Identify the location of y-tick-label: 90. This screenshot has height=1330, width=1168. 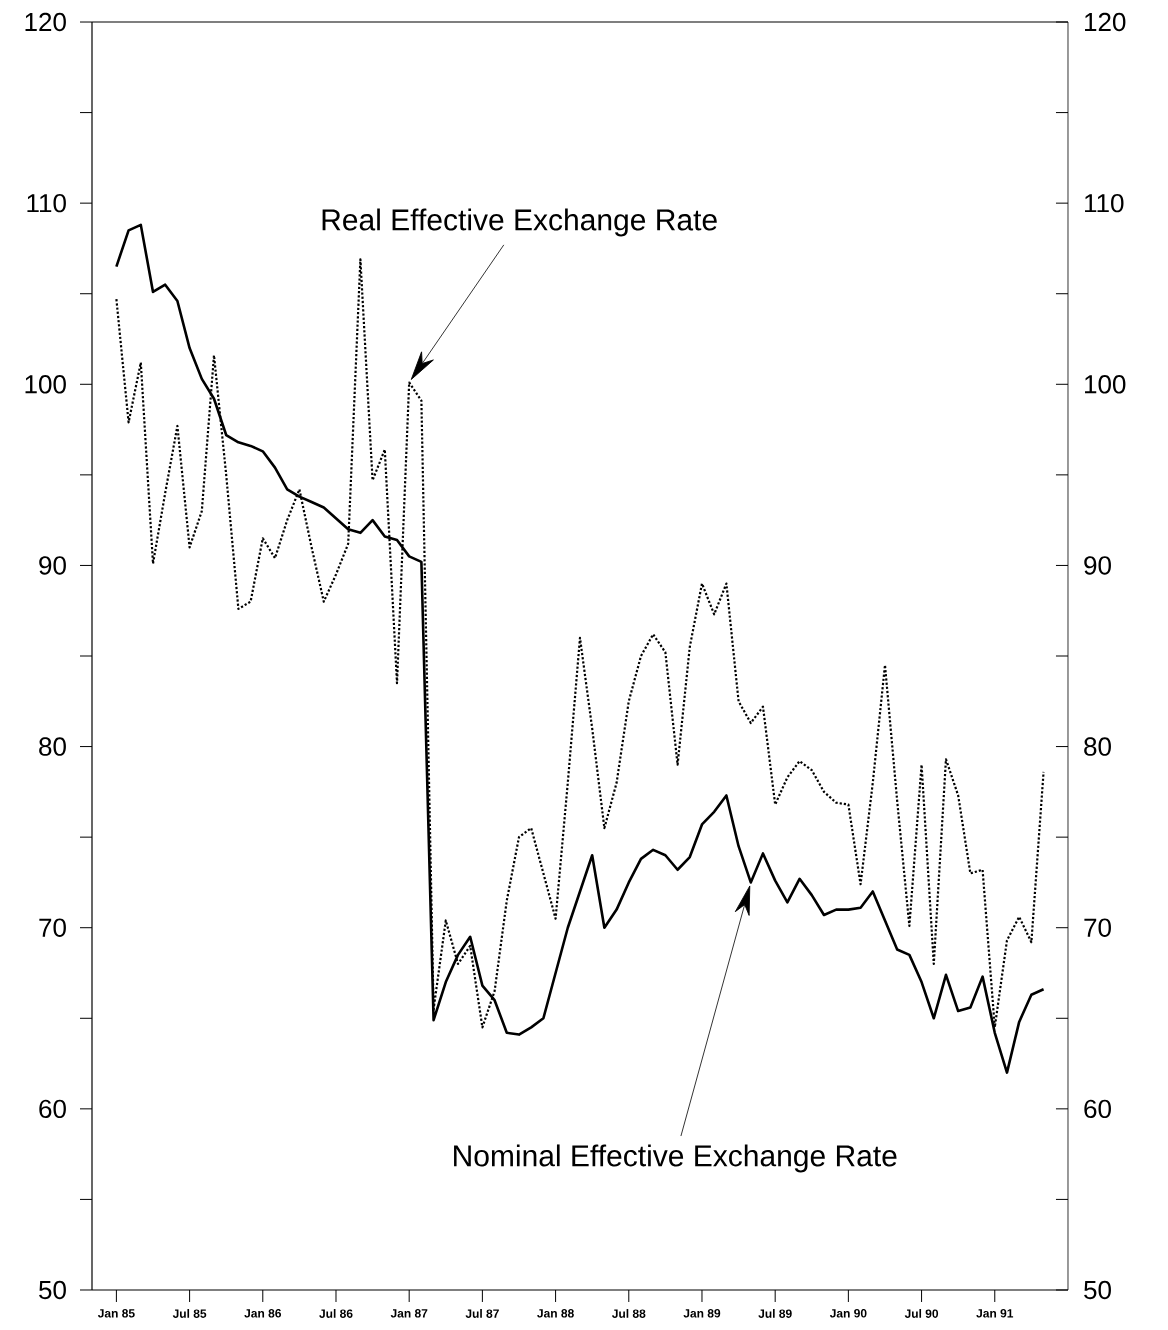
(52, 565).